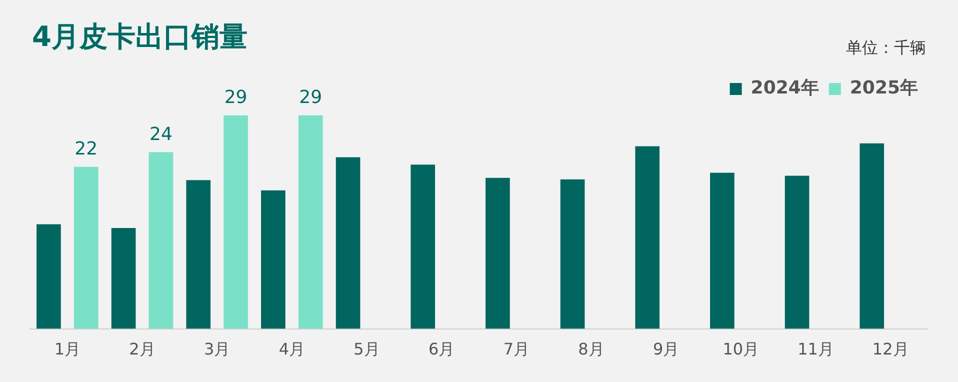 This screenshot has width=958, height=382. What do you see at coordinates (86, 149) in the screenshot?
I see `data-label: 22` at bounding box center [86, 149].